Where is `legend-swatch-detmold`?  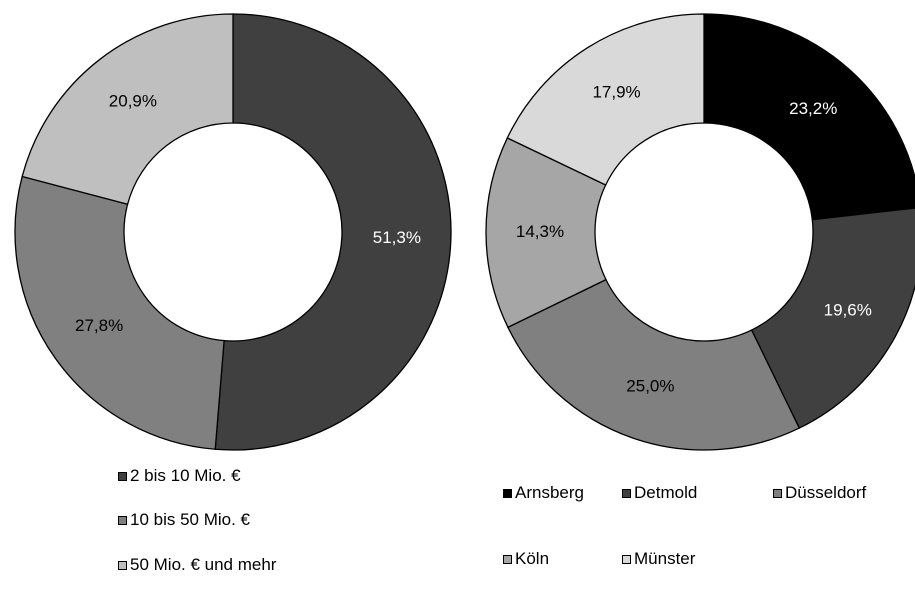 legend-swatch-detmold is located at coordinates (626, 493).